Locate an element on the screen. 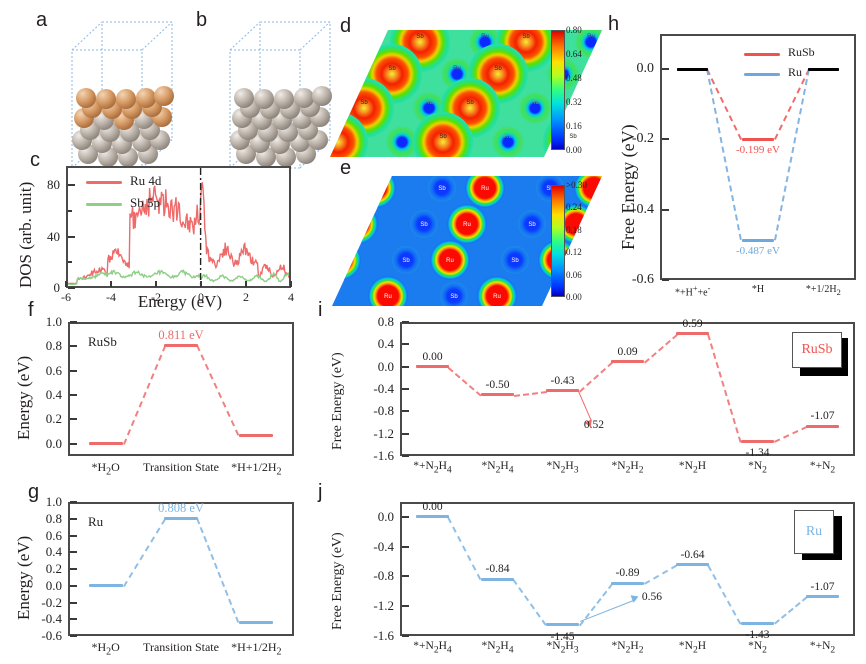 This screenshot has width=866, height=664. f-ytick-0: 1.0 is located at coordinates (53, 321).